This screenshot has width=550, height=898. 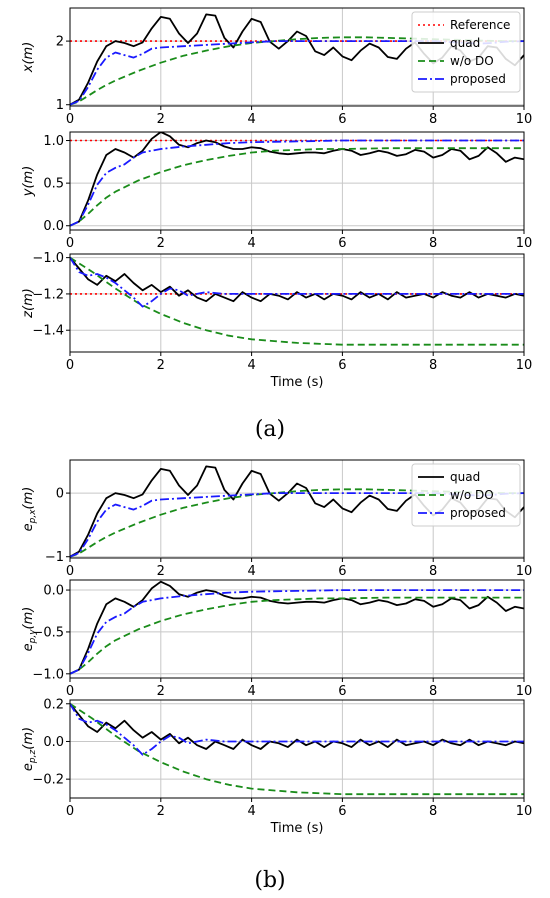 I want to click on subplot-1: 0 2 4 6 8 10 0.0 0.5 1.0 y(m), so click(x=277, y=191).